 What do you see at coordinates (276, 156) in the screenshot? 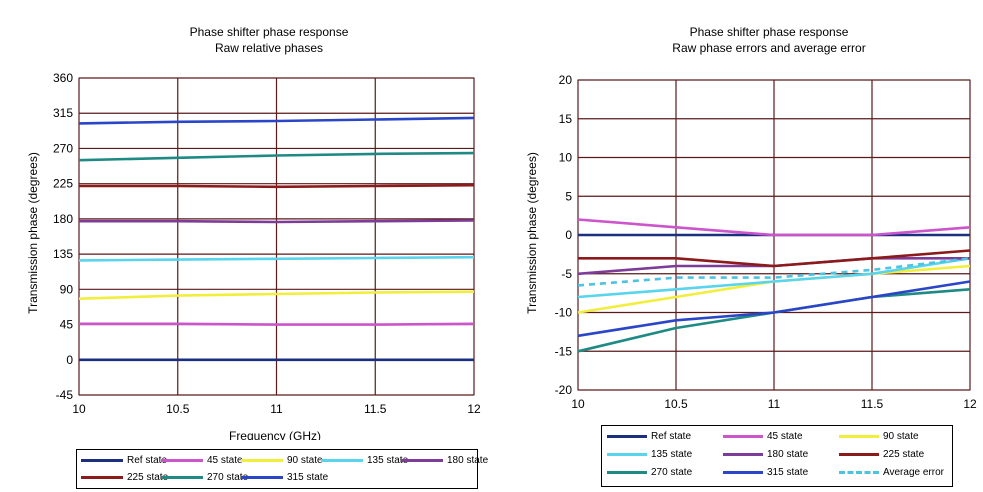
I see `left-series-line-270-state` at bounding box center [276, 156].